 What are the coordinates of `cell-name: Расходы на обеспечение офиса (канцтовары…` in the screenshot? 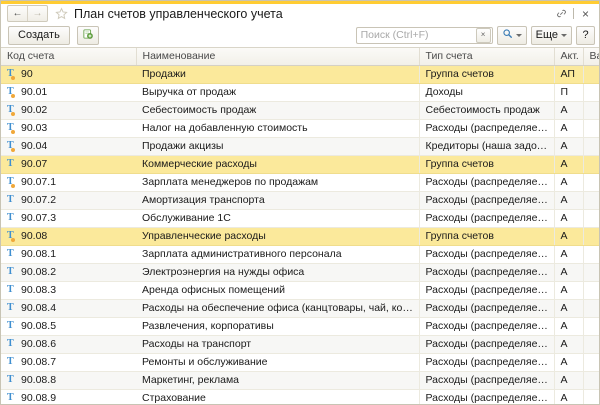 It's located at (277, 308).